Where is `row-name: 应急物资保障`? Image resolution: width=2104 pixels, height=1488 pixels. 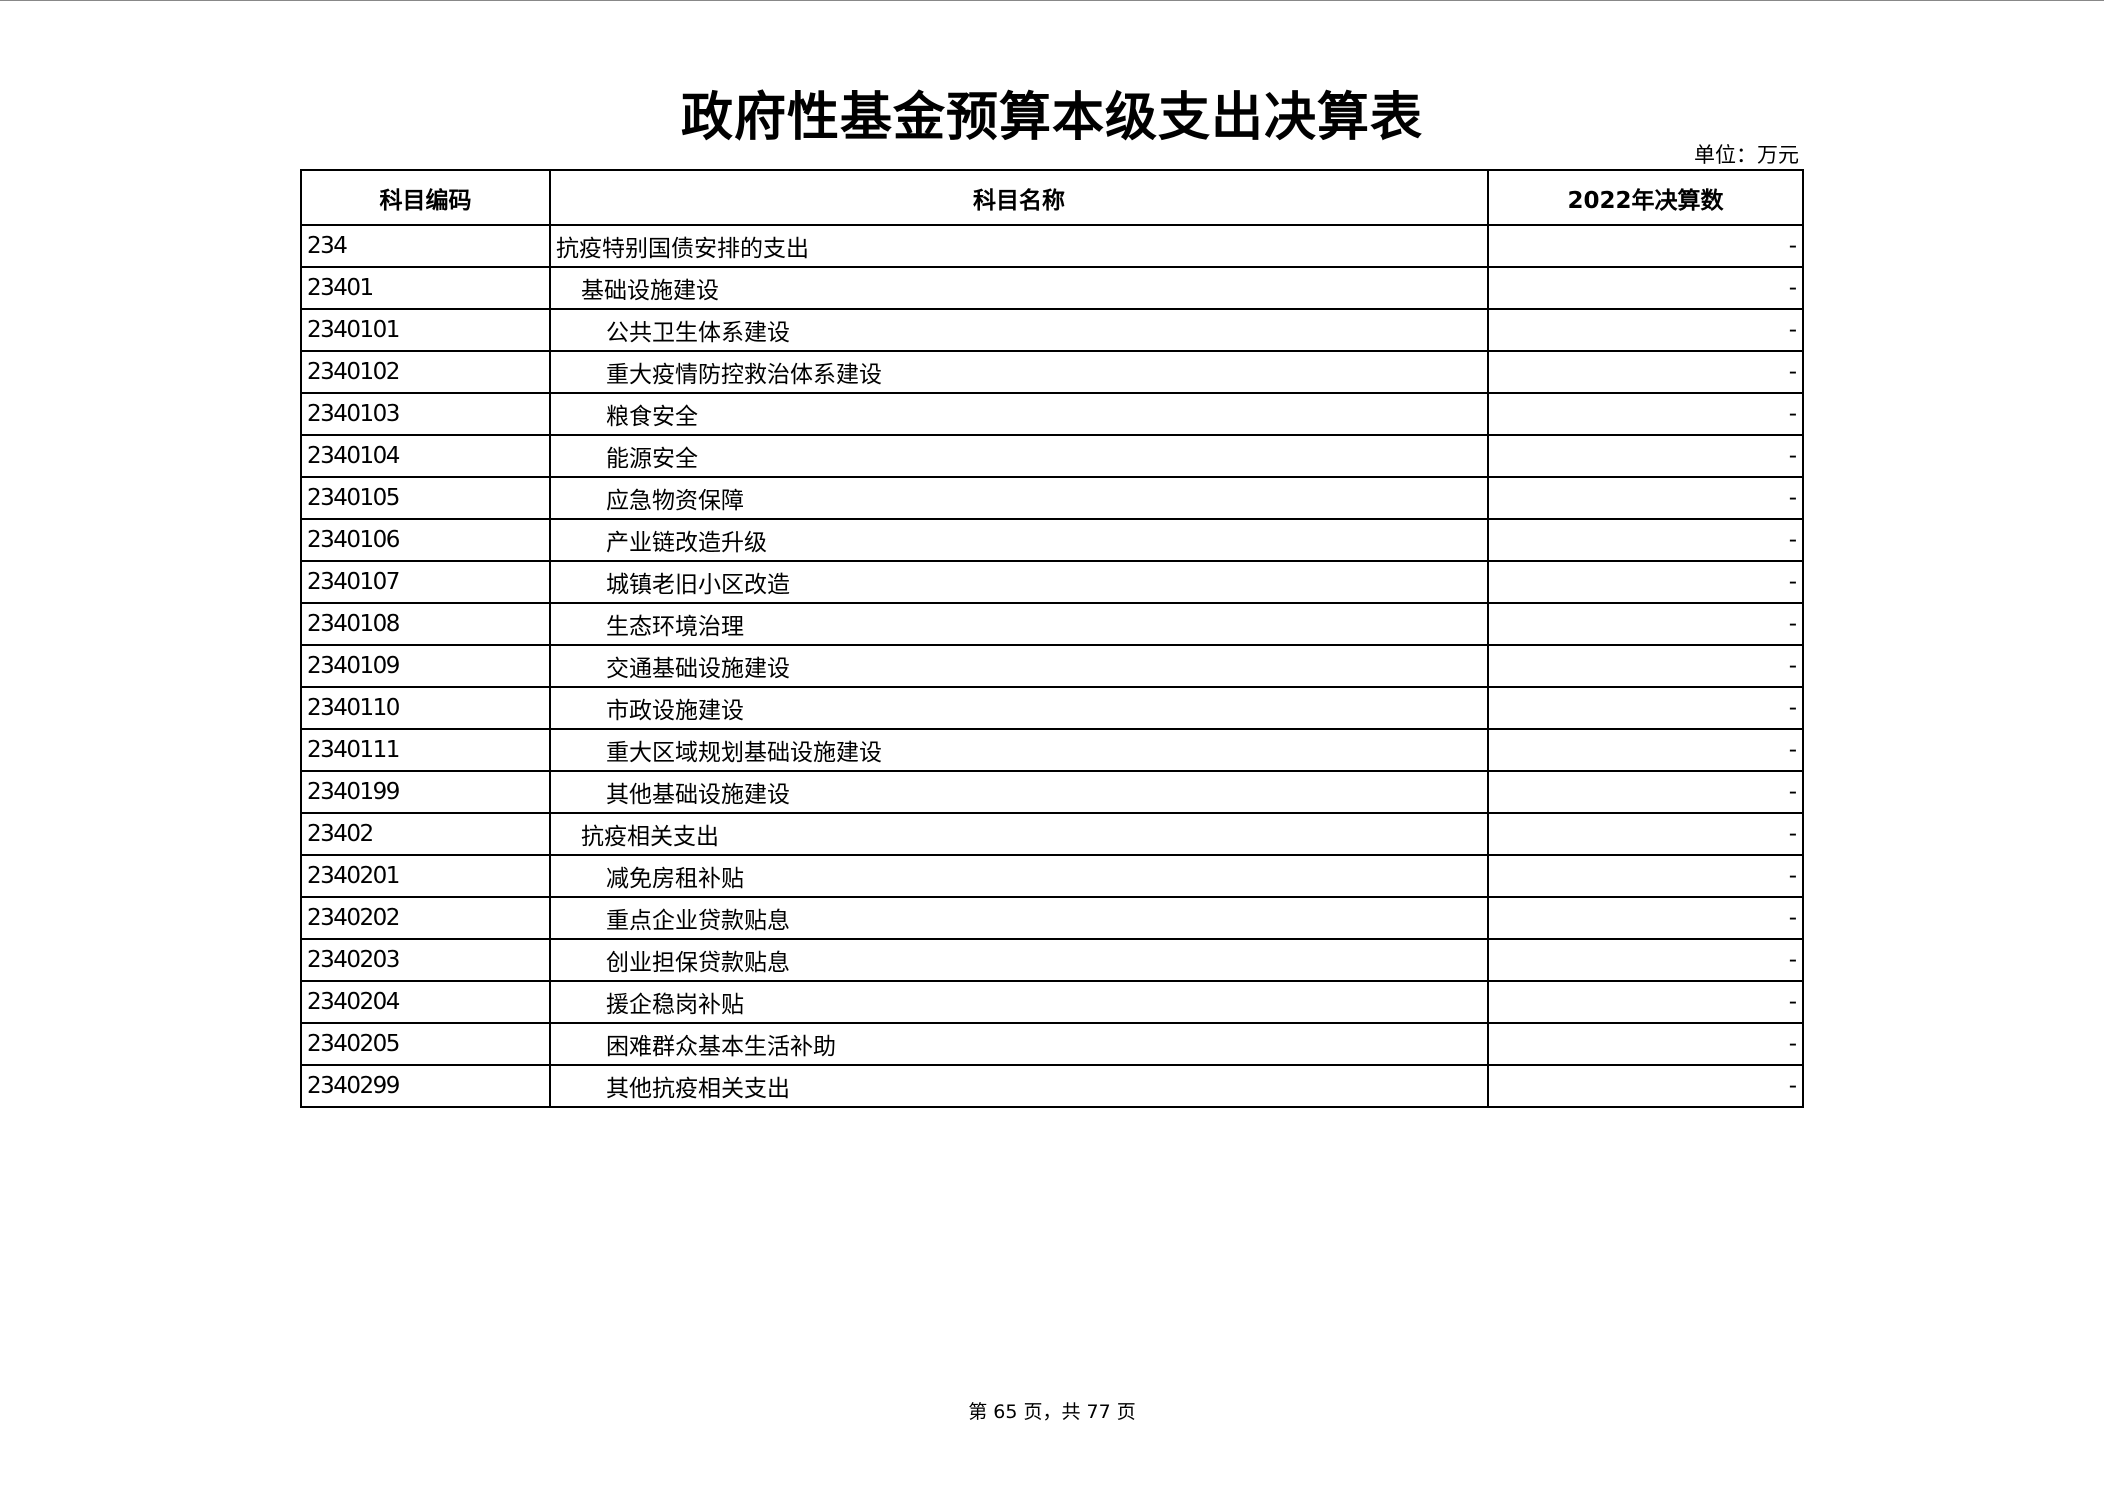
row-name: 应急物资保障 is located at coordinates (1019, 498).